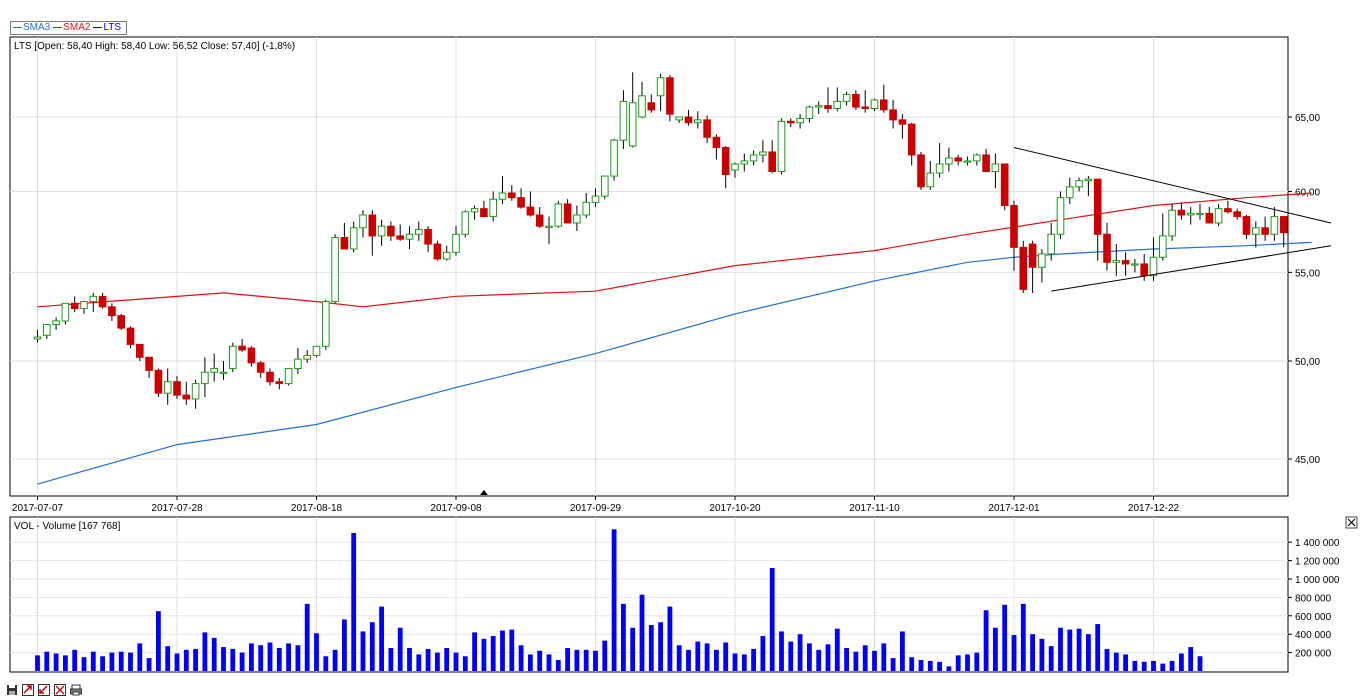  What do you see at coordinates (44, 690) in the screenshot?
I see `zoom-out-icon` at bounding box center [44, 690].